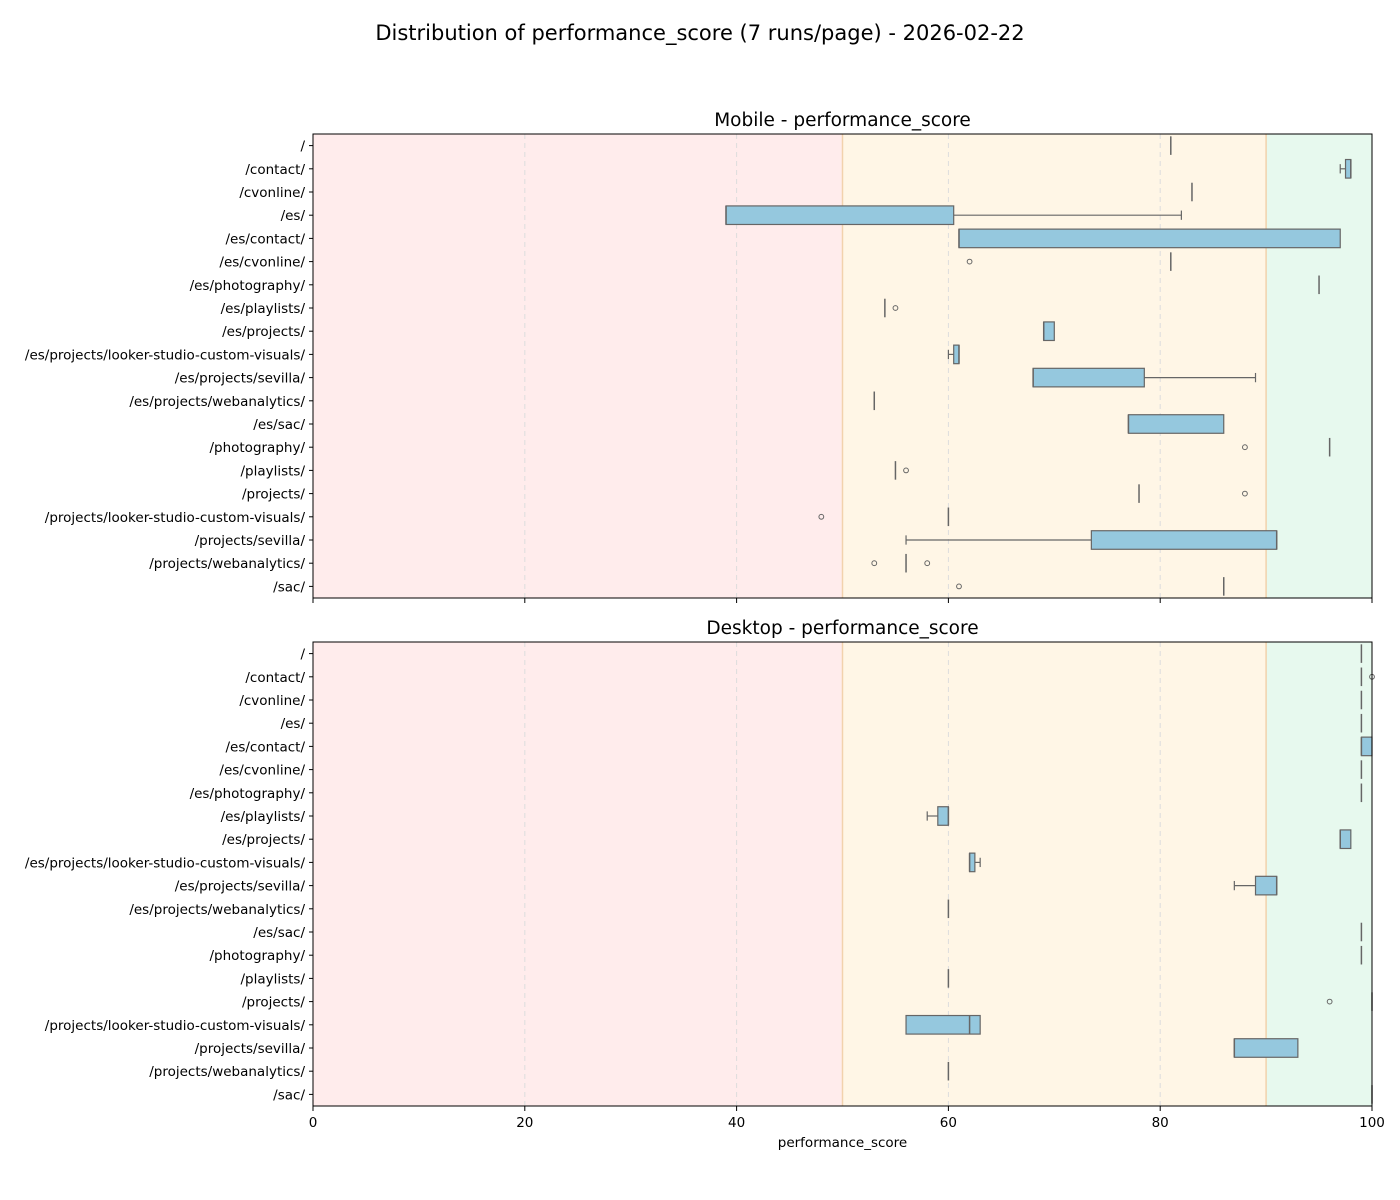  What do you see at coordinates (240, 887) in the screenshot?
I see `y-tick-label: /es/projects/sevilla/` at bounding box center [240, 887].